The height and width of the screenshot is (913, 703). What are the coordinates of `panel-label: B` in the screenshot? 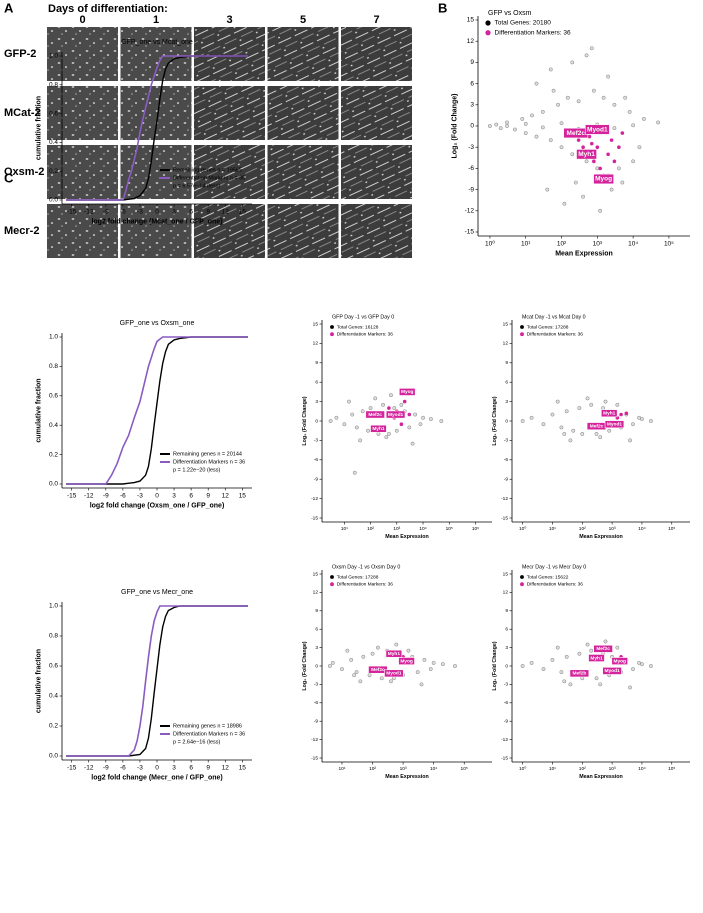 It's located at (442, 7).